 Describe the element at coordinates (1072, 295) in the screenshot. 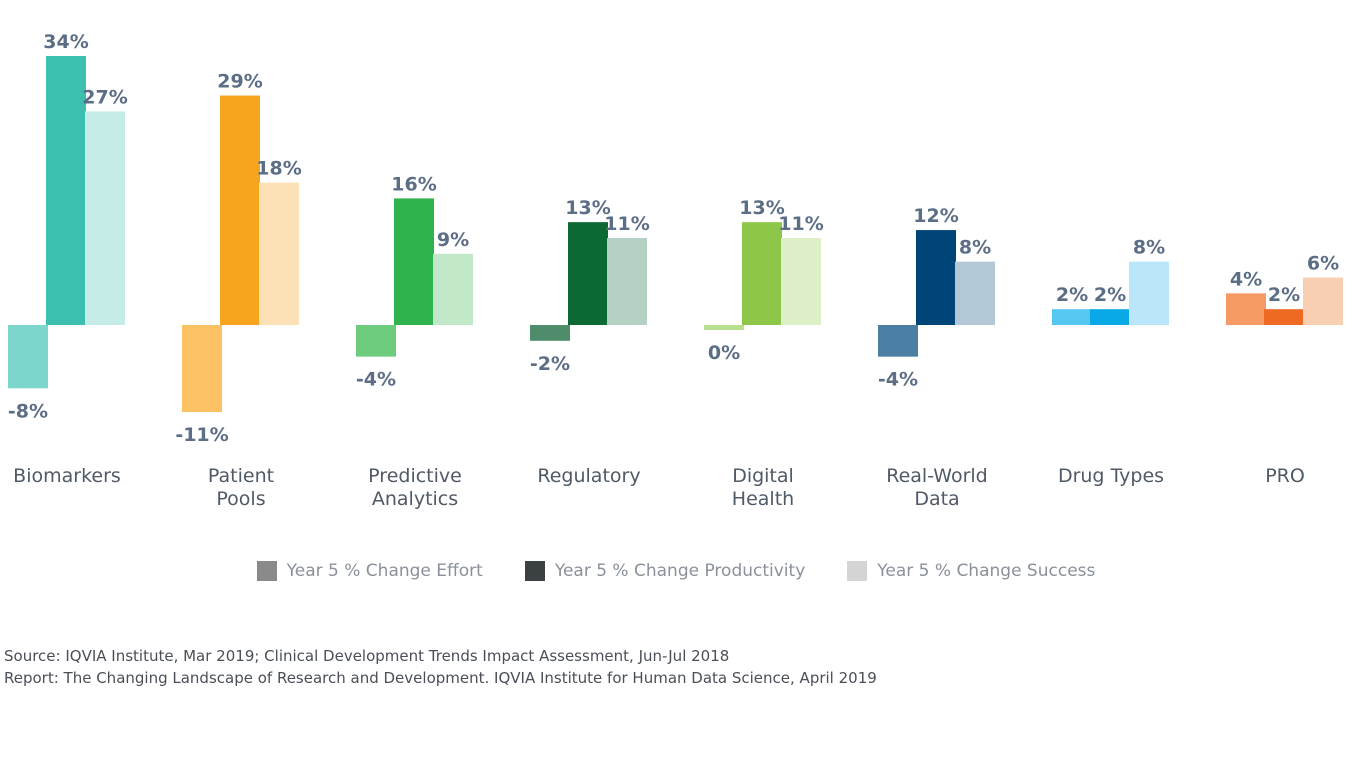

I see `value-label-effort-6: 2%` at that location.